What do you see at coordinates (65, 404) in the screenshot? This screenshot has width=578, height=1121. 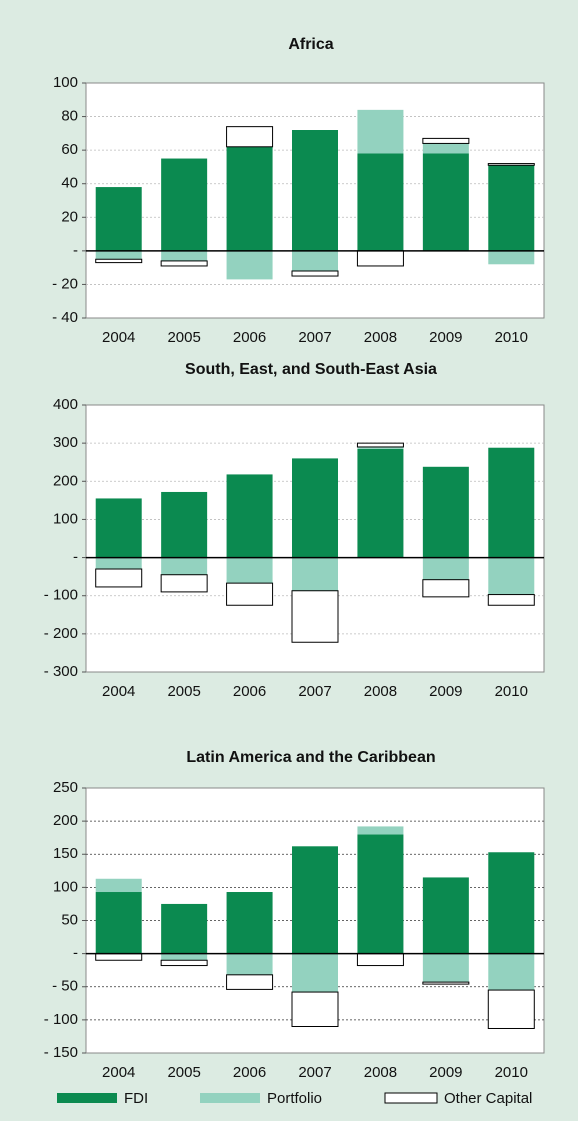 I see `y-tick-label: 400` at bounding box center [65, 404].